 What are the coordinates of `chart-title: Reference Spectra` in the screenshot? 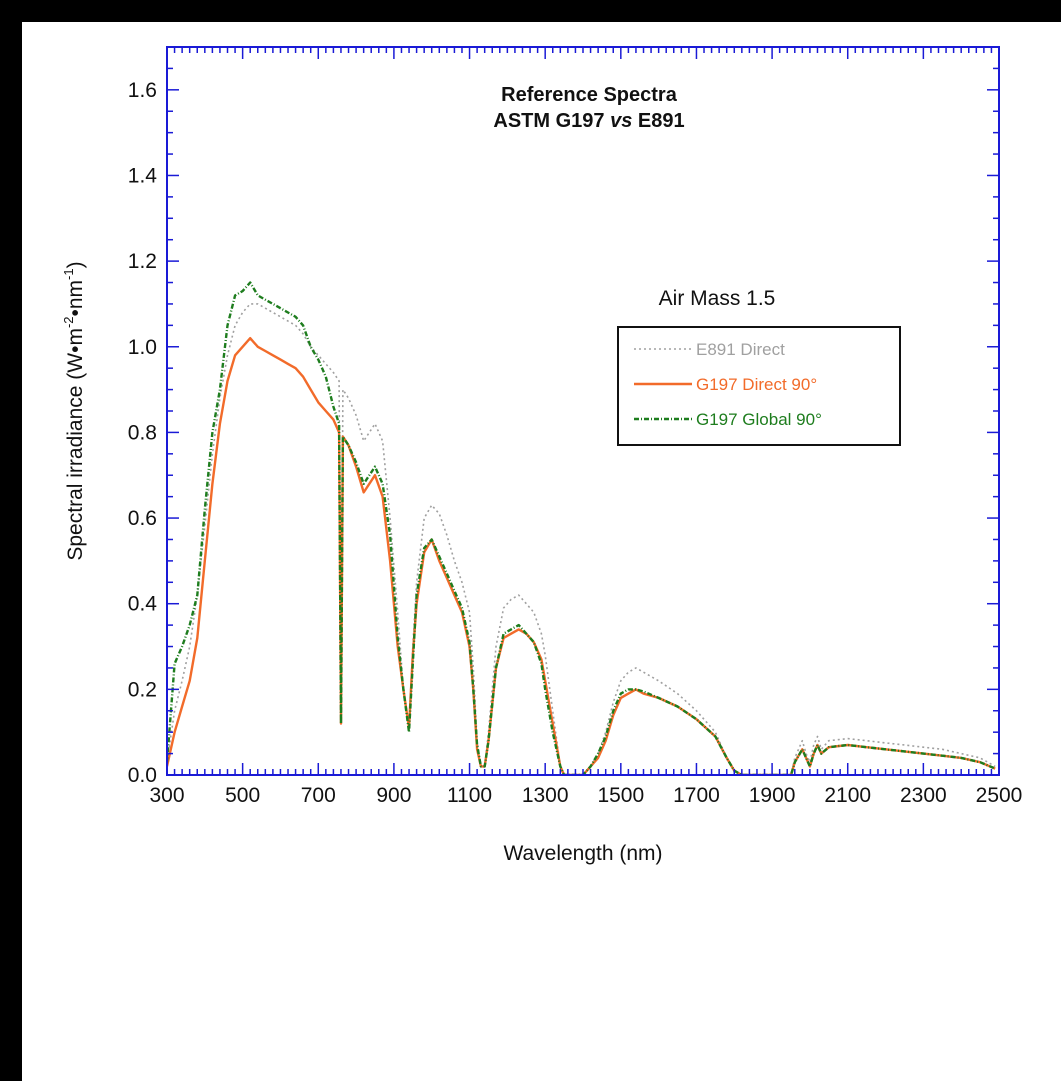 It's located at (589, 95).